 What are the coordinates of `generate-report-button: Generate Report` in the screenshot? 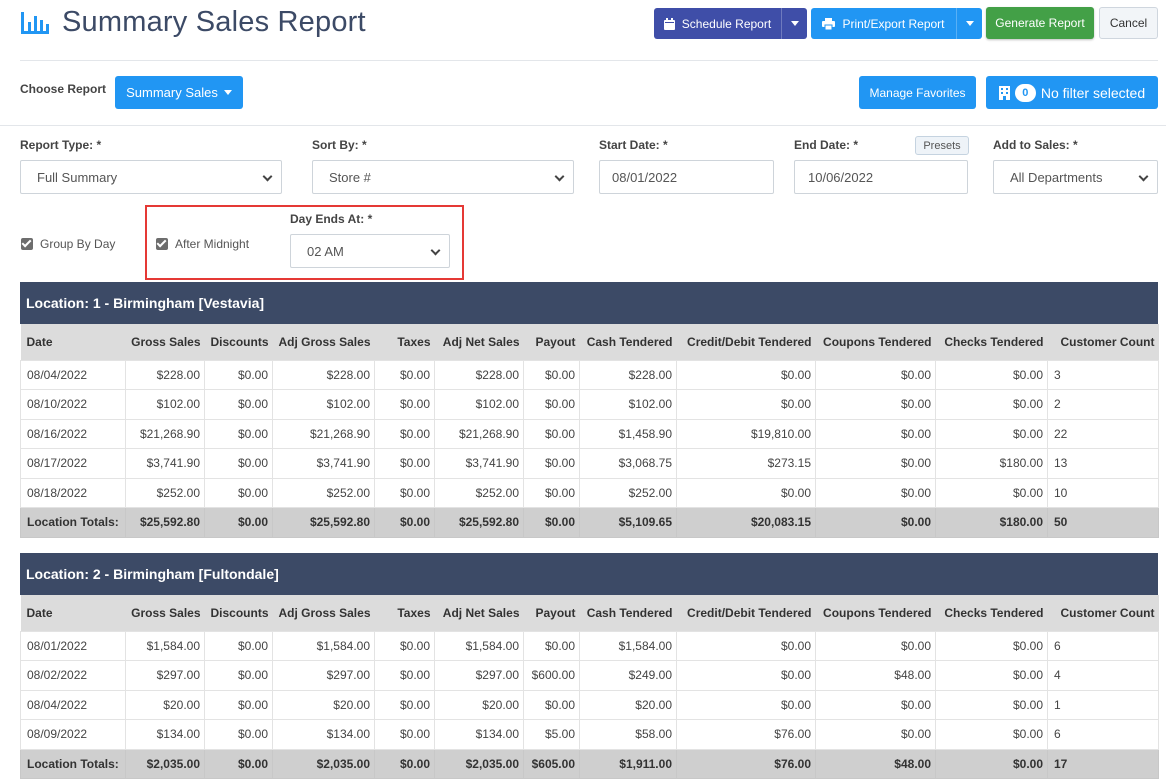 It's located at (1040, 23).